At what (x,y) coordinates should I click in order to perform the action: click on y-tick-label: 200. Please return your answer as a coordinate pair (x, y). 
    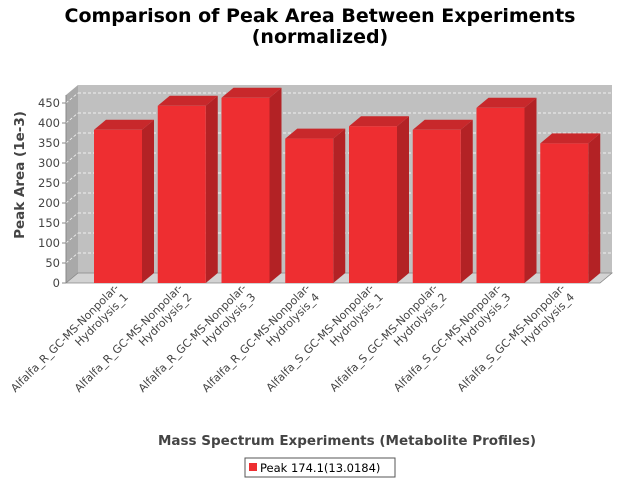
    Looking at the image, I should click on (49, 203).